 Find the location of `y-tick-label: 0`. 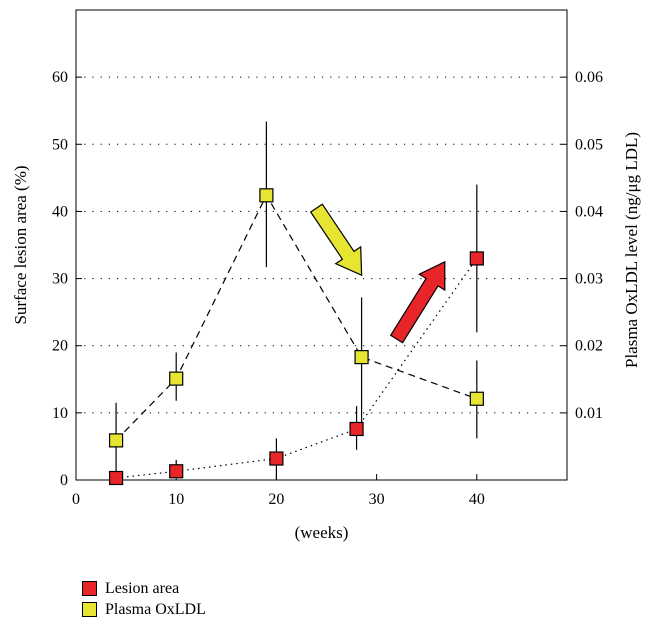

y-tick-label: 0 is located at coordinates (64, 480).